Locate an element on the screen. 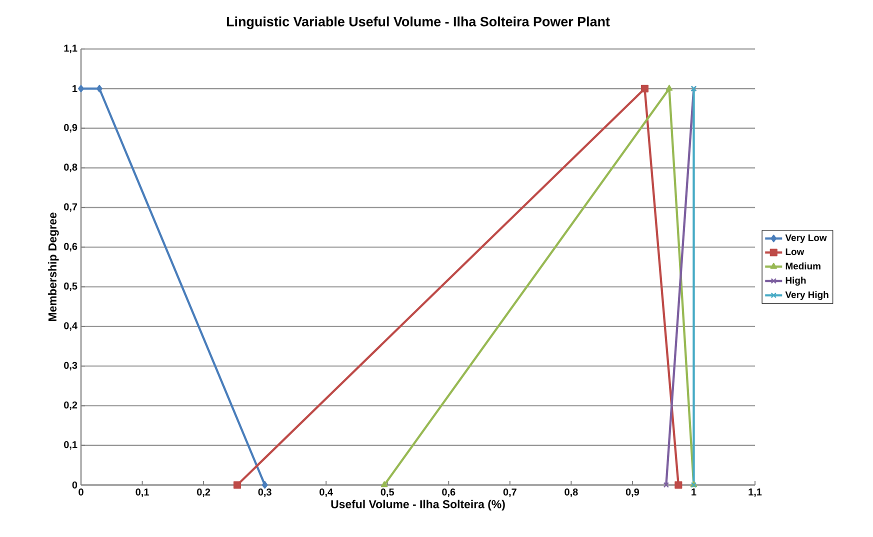  x-tick-label: 0,5 is located at coordinates (387, 493).